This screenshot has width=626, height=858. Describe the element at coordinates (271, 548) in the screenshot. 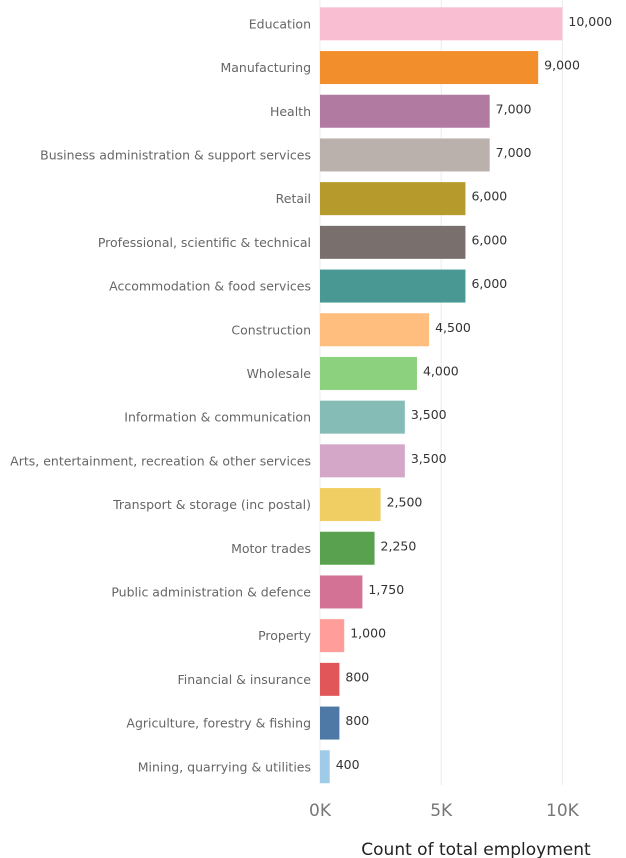

I see `category-label: Motor trades` at that location.